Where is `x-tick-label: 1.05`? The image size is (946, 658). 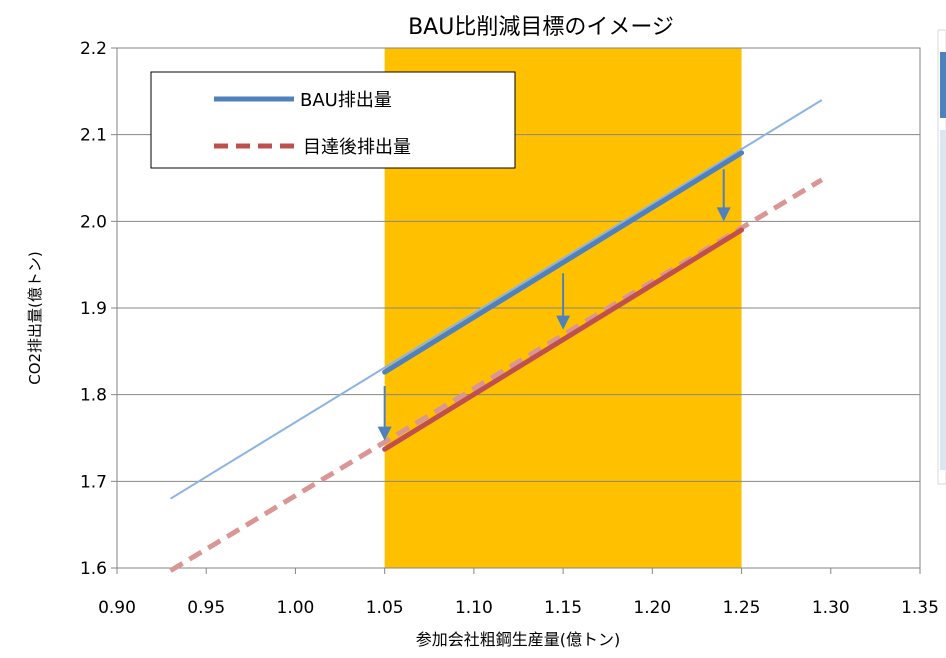
x-tick-label: 1.05 is located at coordinates (385, 608).